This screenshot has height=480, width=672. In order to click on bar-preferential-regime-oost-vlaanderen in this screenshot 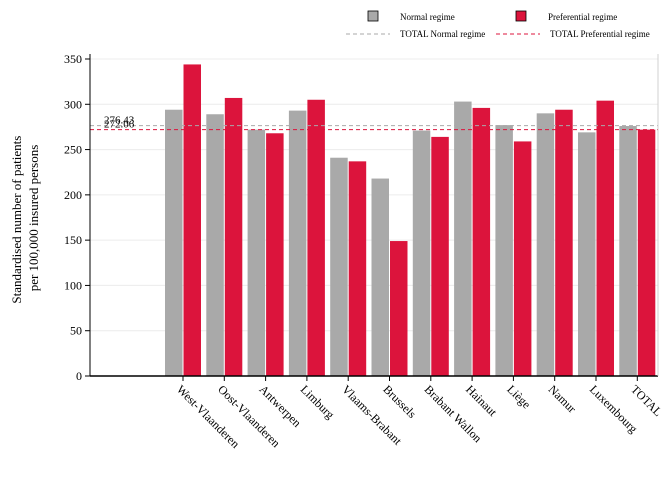, I will do `click(233, 237)`.